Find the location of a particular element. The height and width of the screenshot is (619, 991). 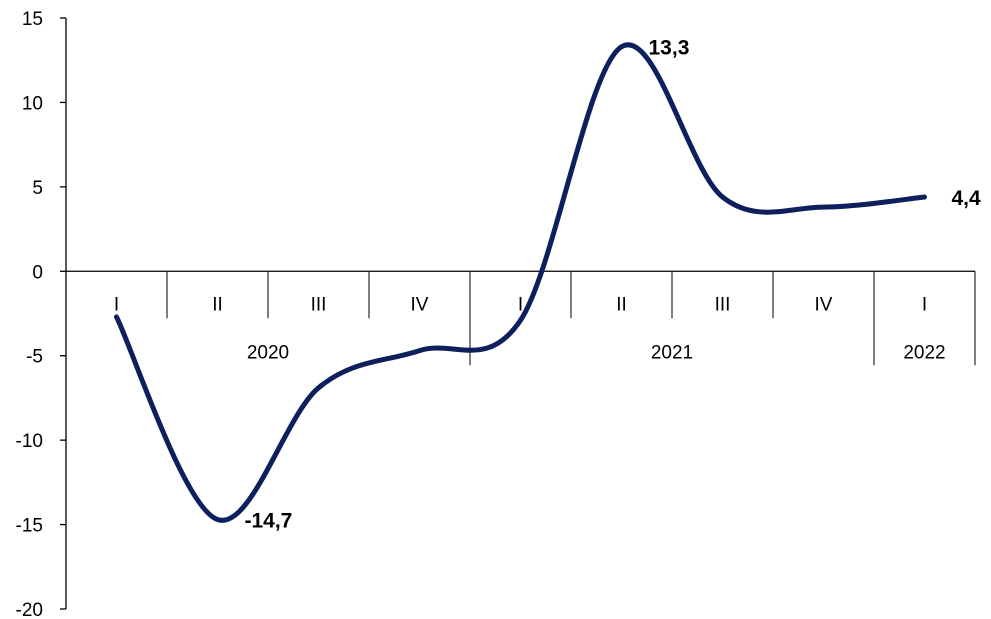

y-tick-label: -10 is located at coordinates (29, 441).